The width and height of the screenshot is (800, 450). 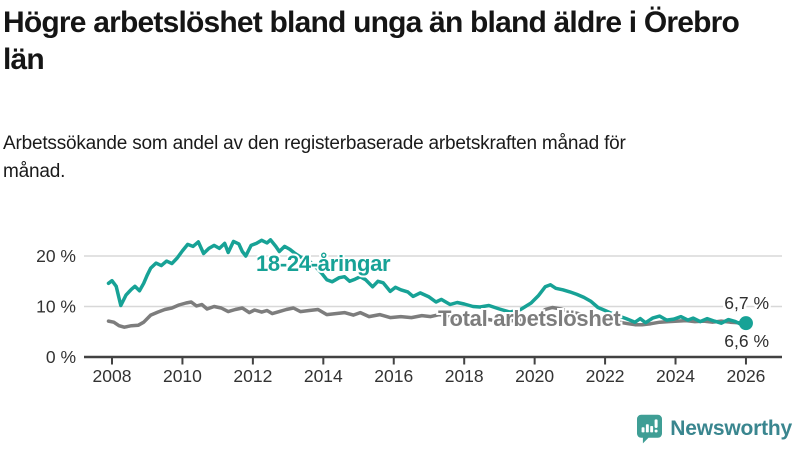 What do you see at coordinates (112, 376) in the screenshot?
I see `x-tick-label: 2008` at bounding box center [112, 376].